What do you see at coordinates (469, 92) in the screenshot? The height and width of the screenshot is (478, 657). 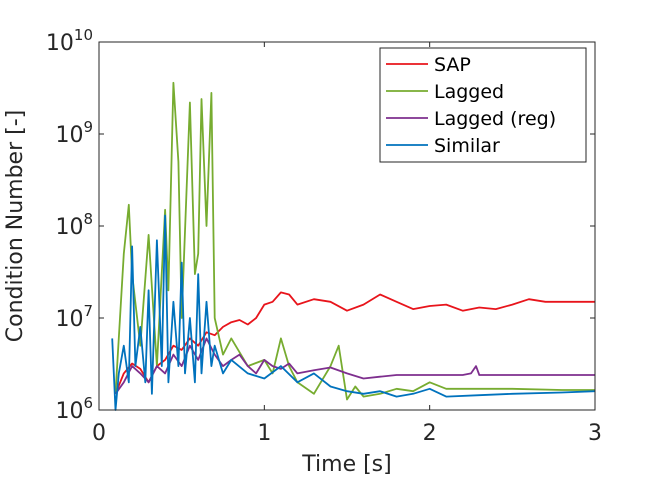 I see `legend-label-1: Lagged` at bounding box center [469, 92].